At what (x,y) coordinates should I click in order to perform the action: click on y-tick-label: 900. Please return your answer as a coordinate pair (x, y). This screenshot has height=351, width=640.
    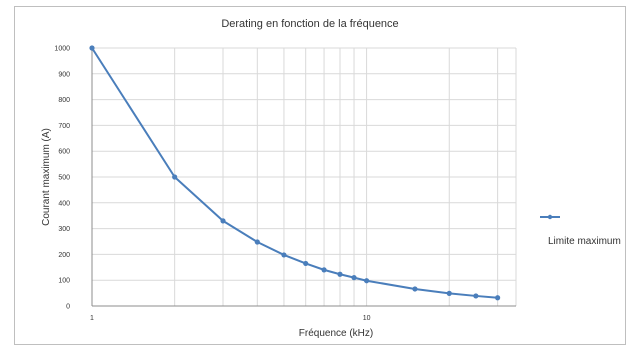
    Looking at the image, I should click on (64, 74).